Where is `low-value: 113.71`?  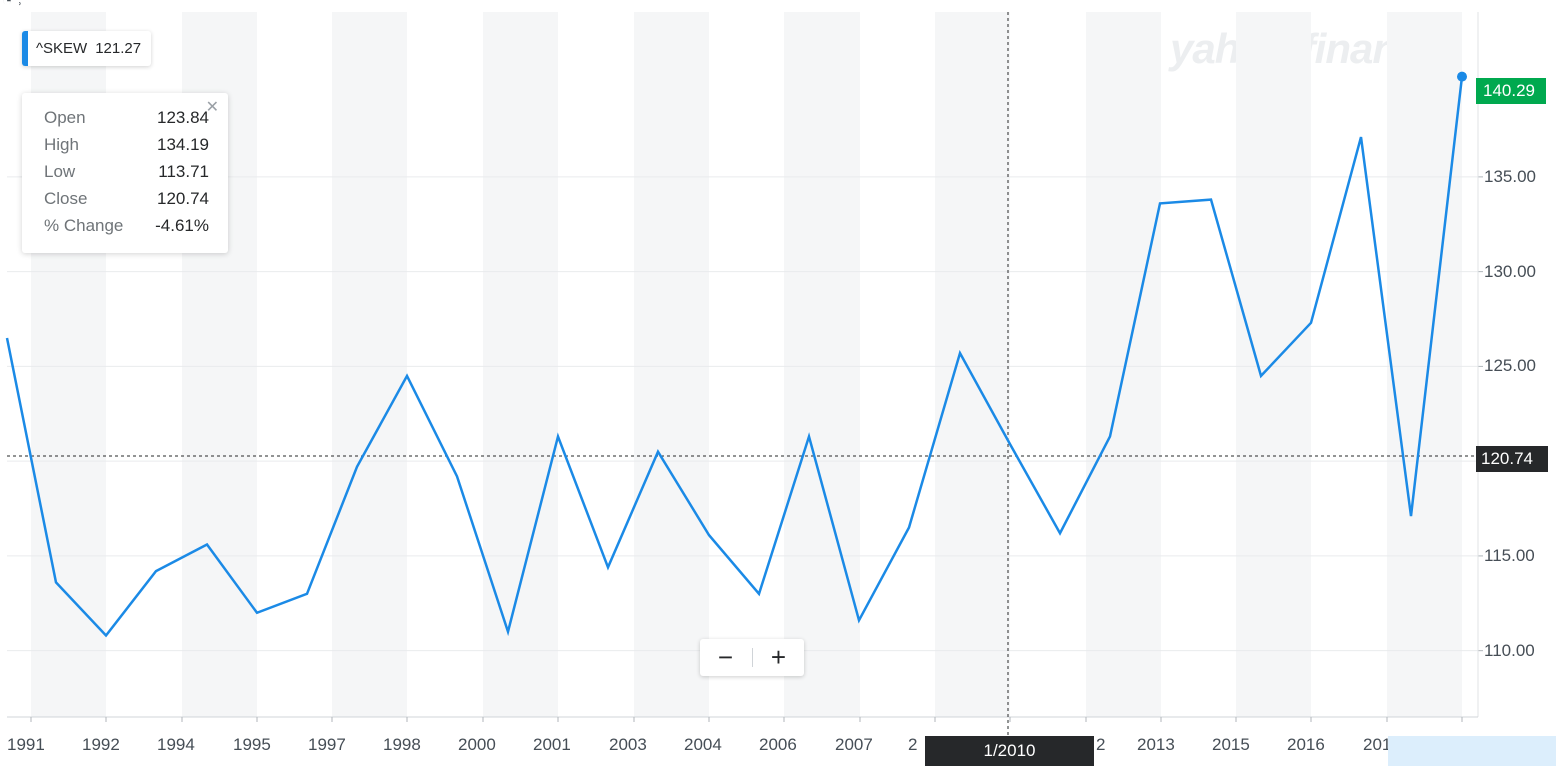 low-value: 113.71 is located at coordinates (183, 171).